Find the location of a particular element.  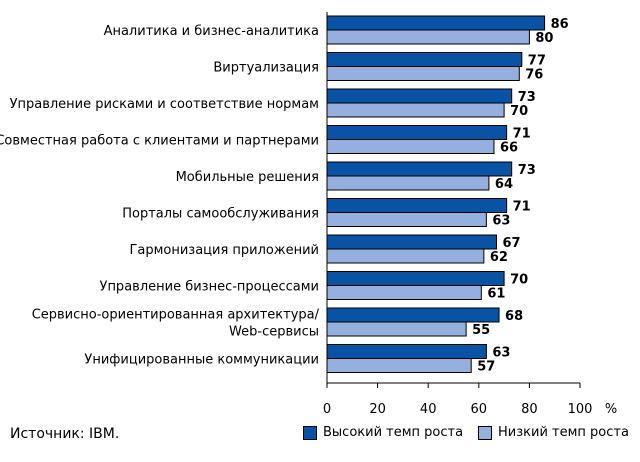

data-label: 80 is located at coordinates (544, 38).